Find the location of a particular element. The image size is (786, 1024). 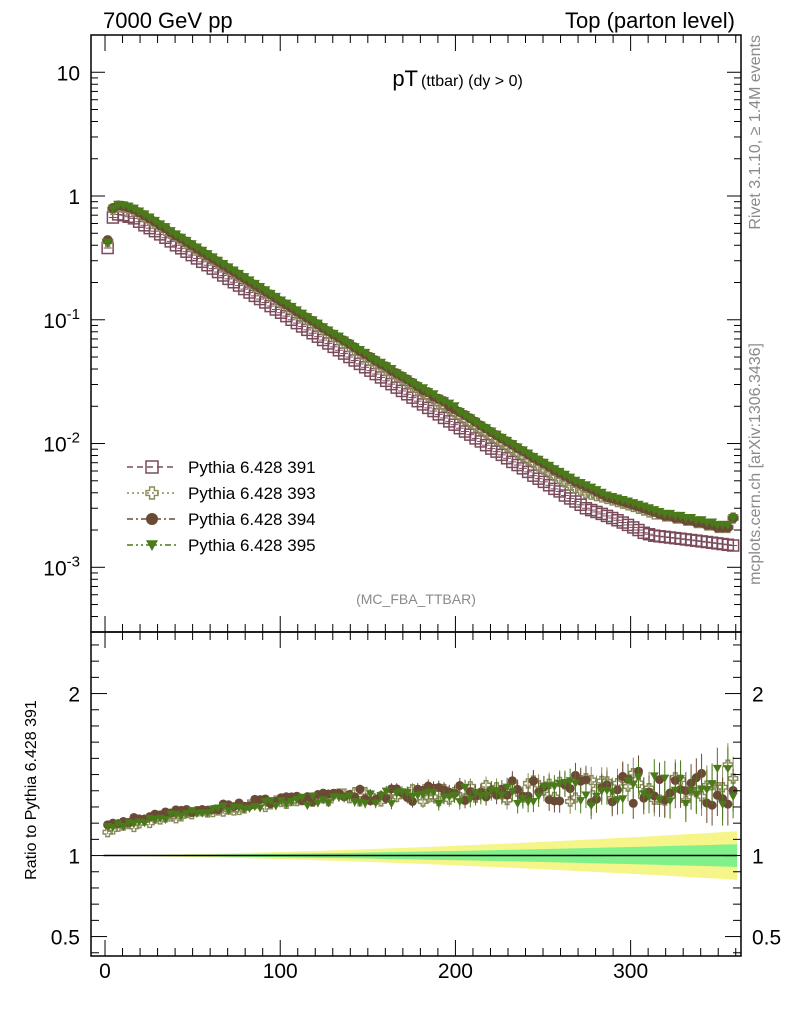

ratio-y-tick-label: 0.5 is located at coordinates (65, 938).